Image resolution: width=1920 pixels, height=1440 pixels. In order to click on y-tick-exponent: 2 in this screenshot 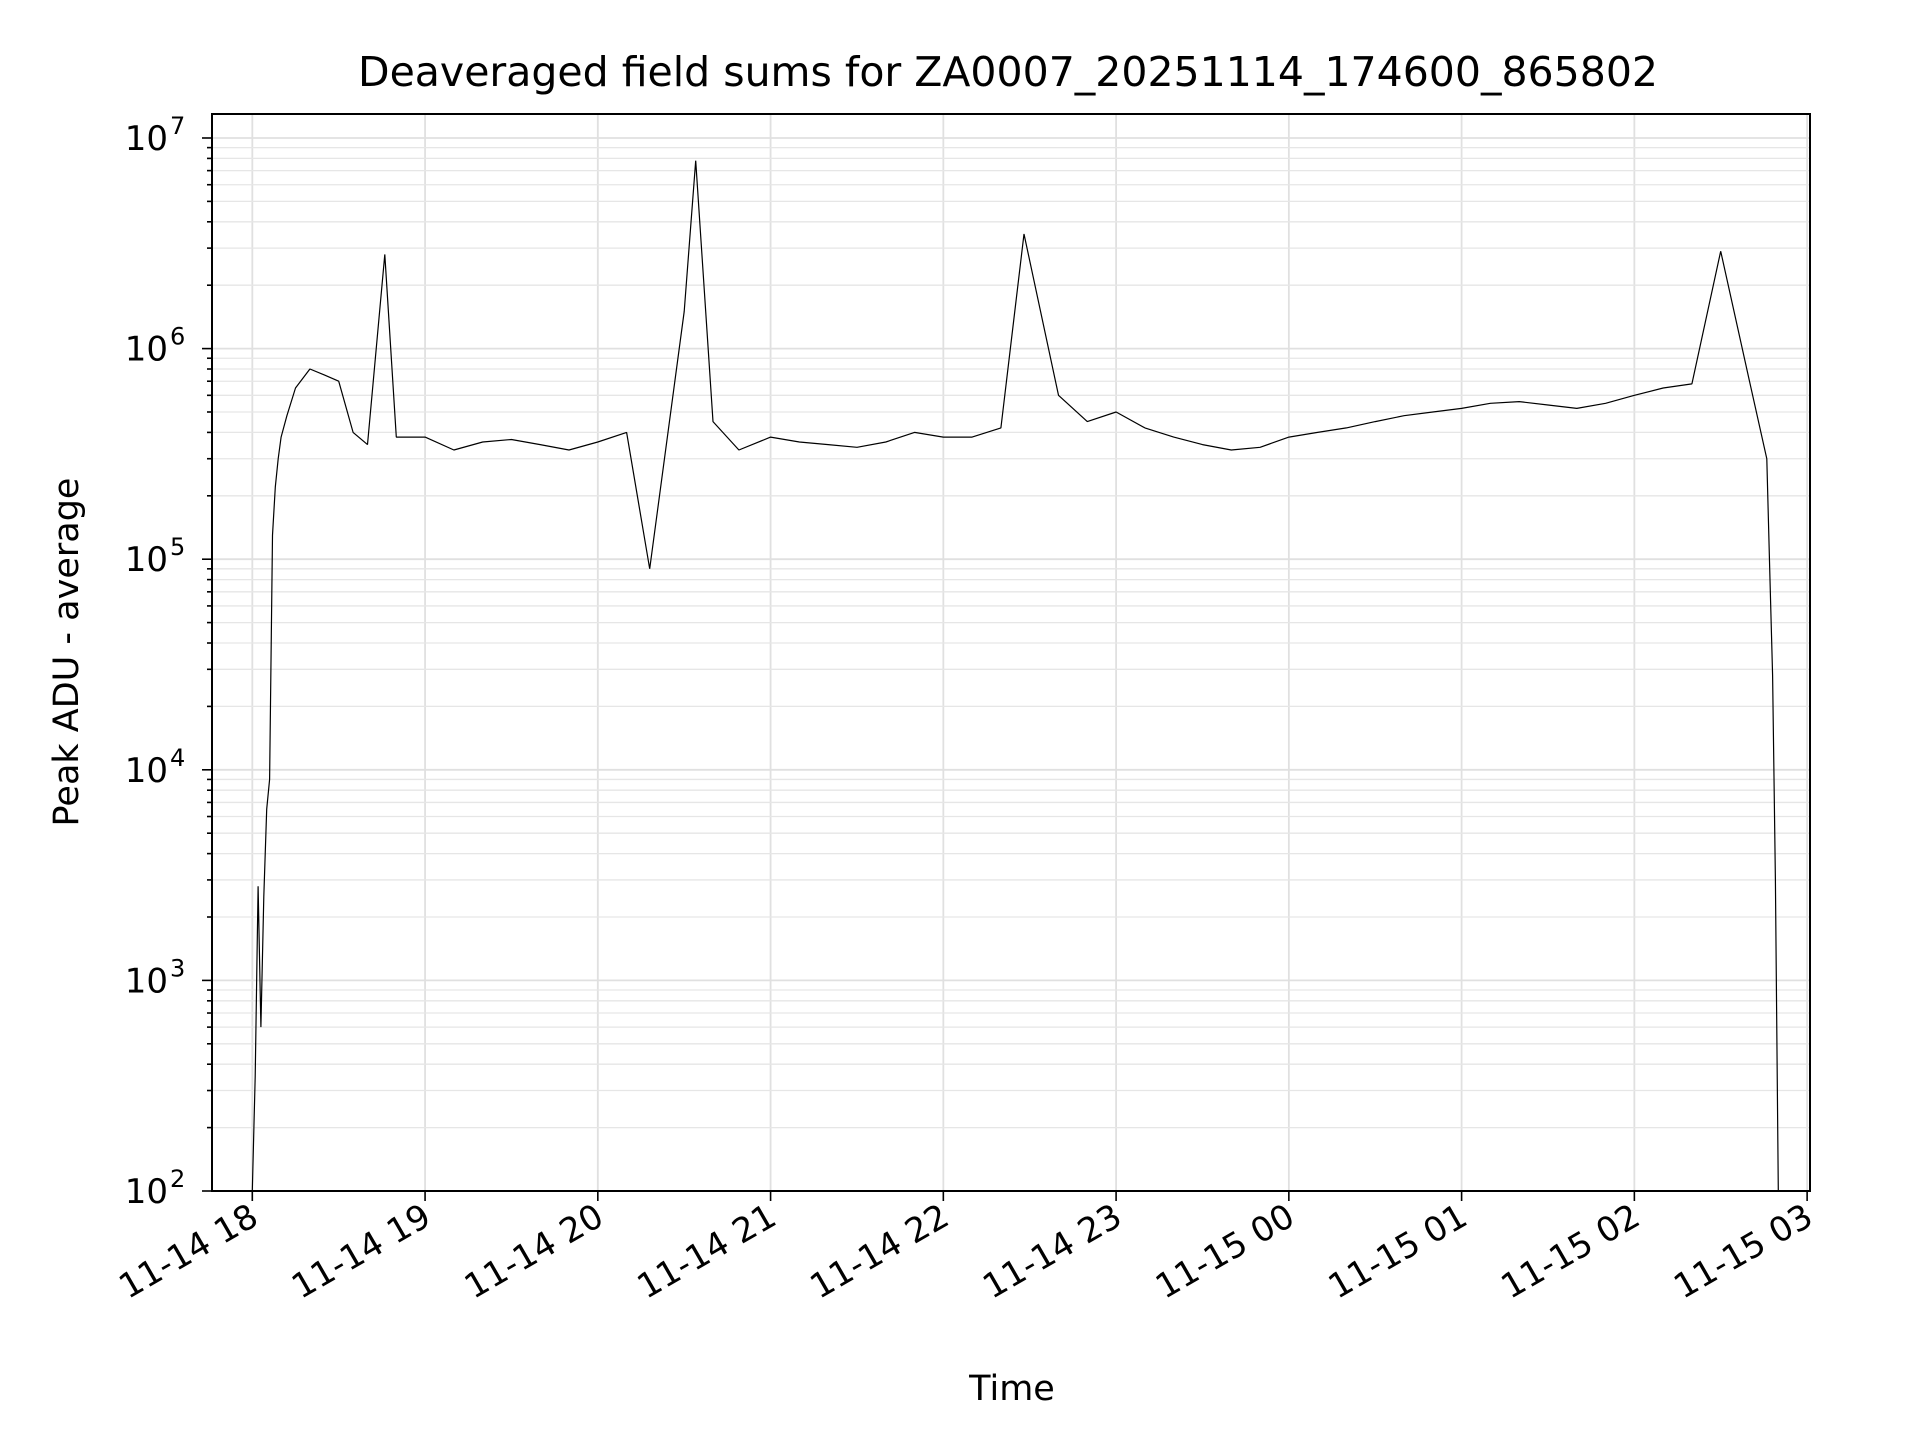, I will do `click(177, 1179)`.